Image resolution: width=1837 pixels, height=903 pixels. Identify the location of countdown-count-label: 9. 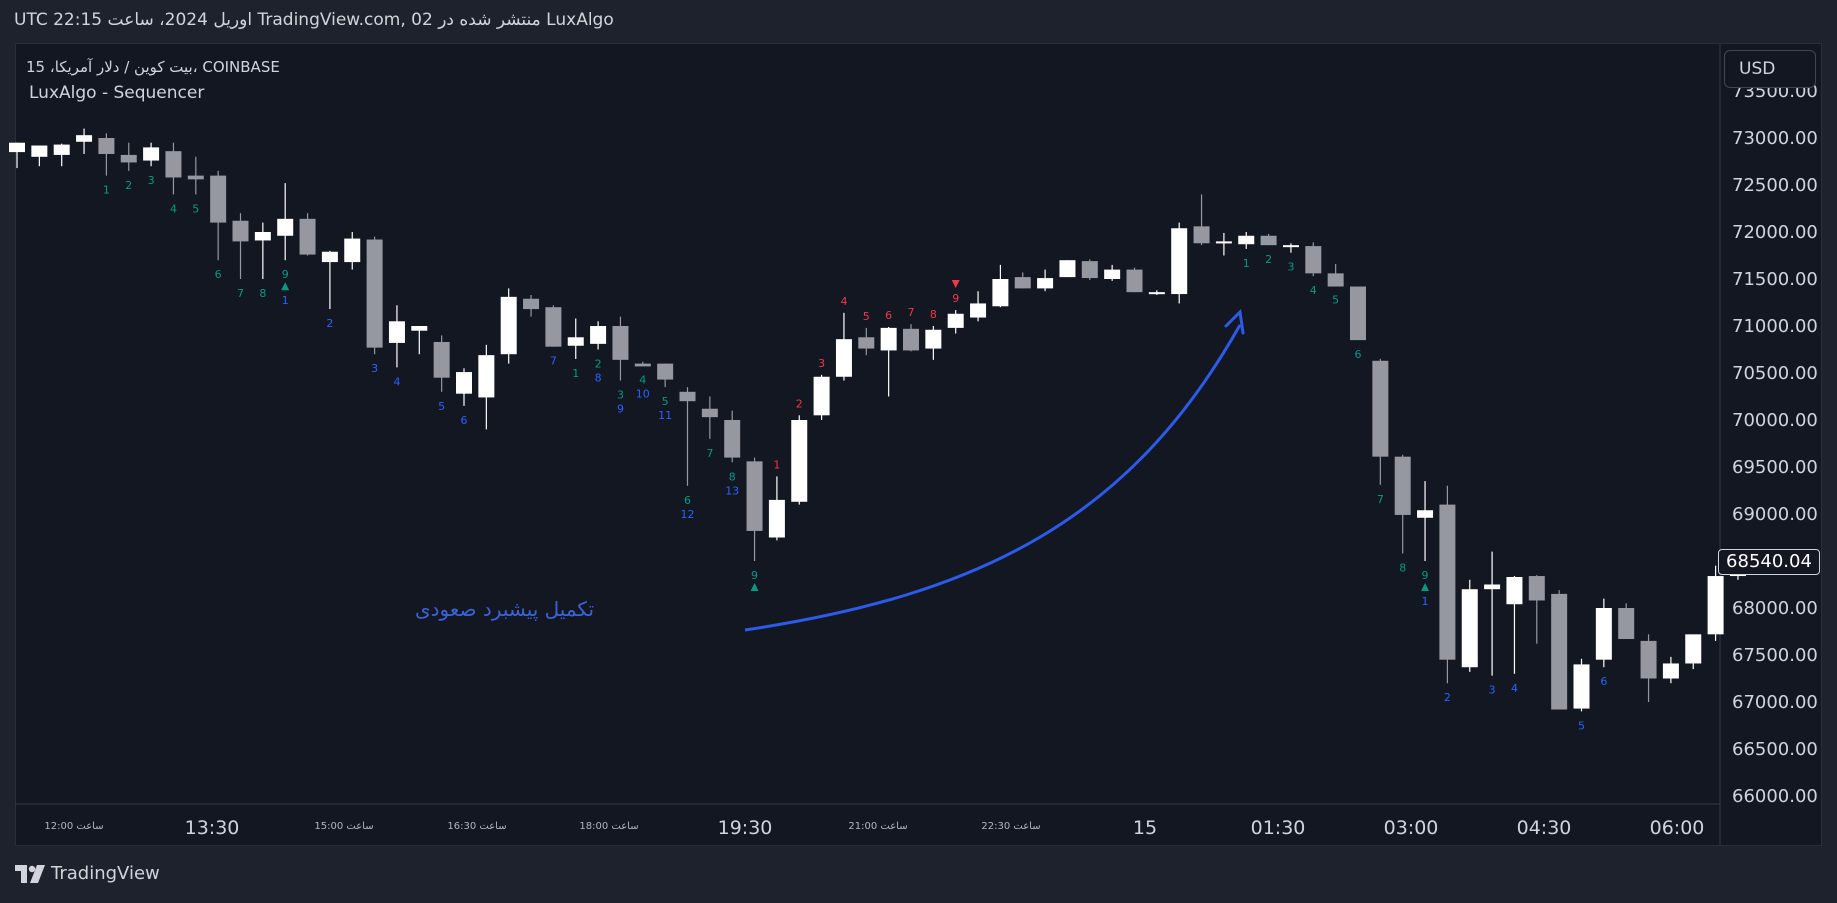
(620, 409).